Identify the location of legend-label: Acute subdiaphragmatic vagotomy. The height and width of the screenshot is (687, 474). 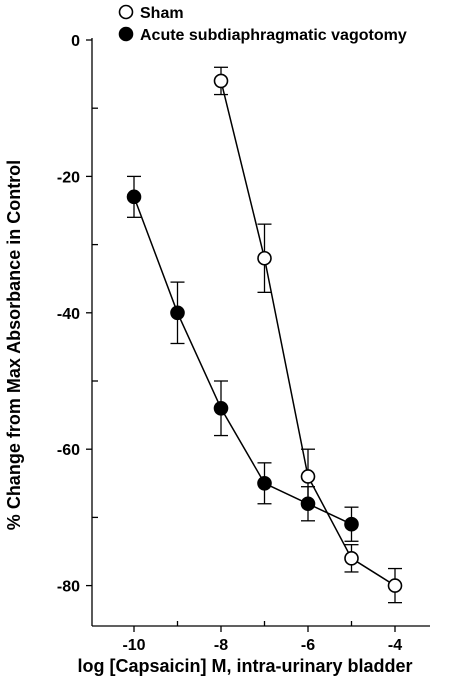
(273, 35).